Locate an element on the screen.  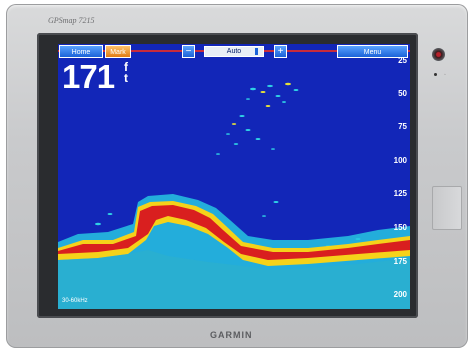
gain-mode-label: Auto is located at coordinates (234, 51).